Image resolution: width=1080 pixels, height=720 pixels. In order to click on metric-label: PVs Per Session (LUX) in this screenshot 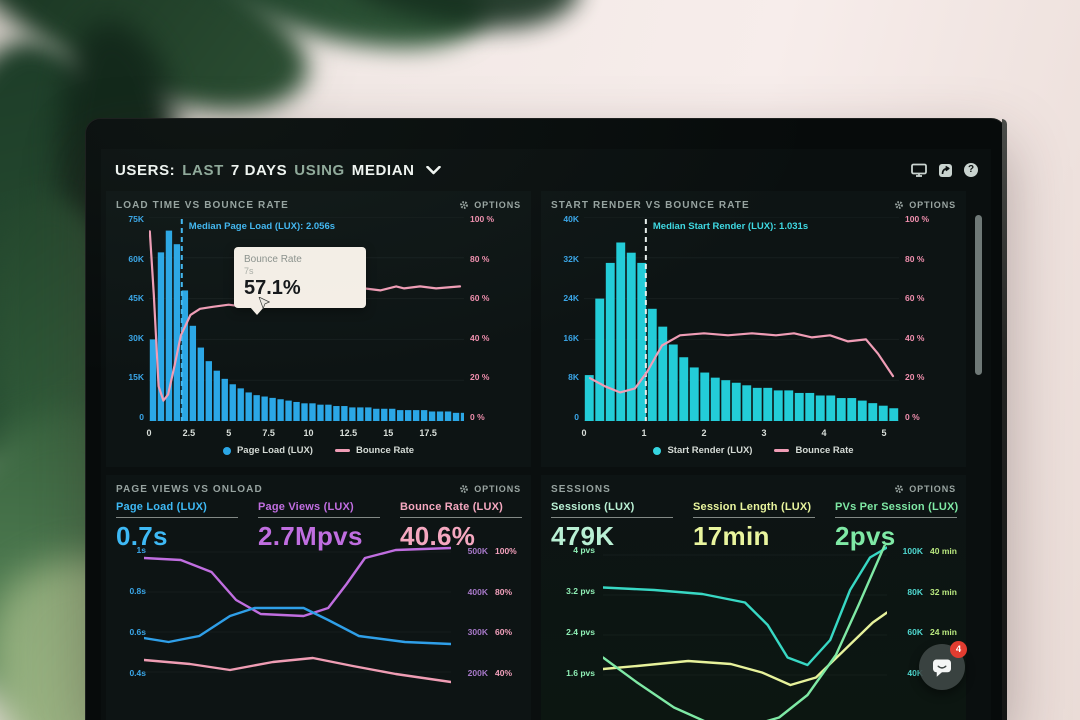, I will do `click(897, 507)`.